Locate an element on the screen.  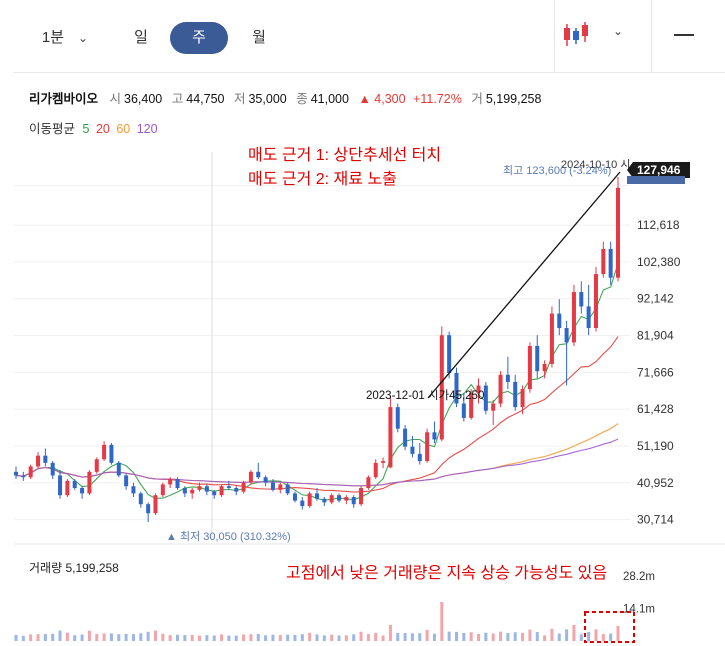
high-price-tag is located at coordinates (656, 180).